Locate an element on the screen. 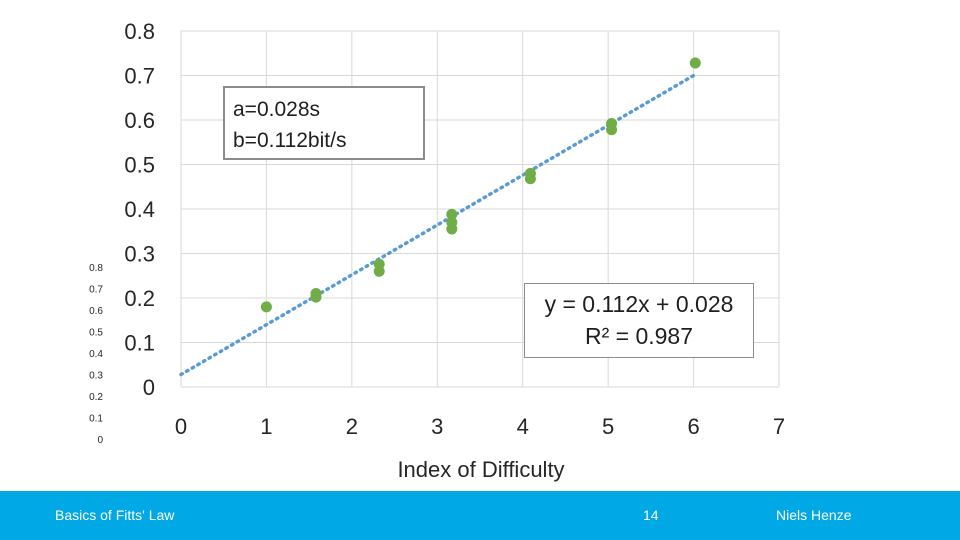 The height and width of the screenshot is (540, 960). y-axis-ticks: 0 0.1 0.2 0.3 0.4 0.5 0.6 0.7 0.8 is located at coordinates (139, 209).